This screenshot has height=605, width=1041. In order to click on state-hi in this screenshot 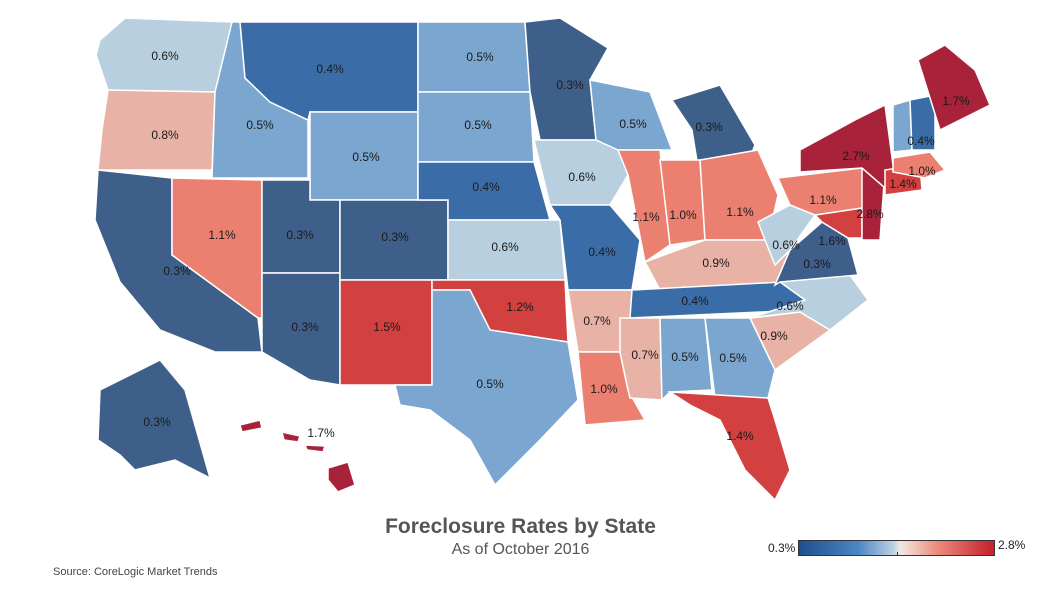, I will do `click(297, 456)`.